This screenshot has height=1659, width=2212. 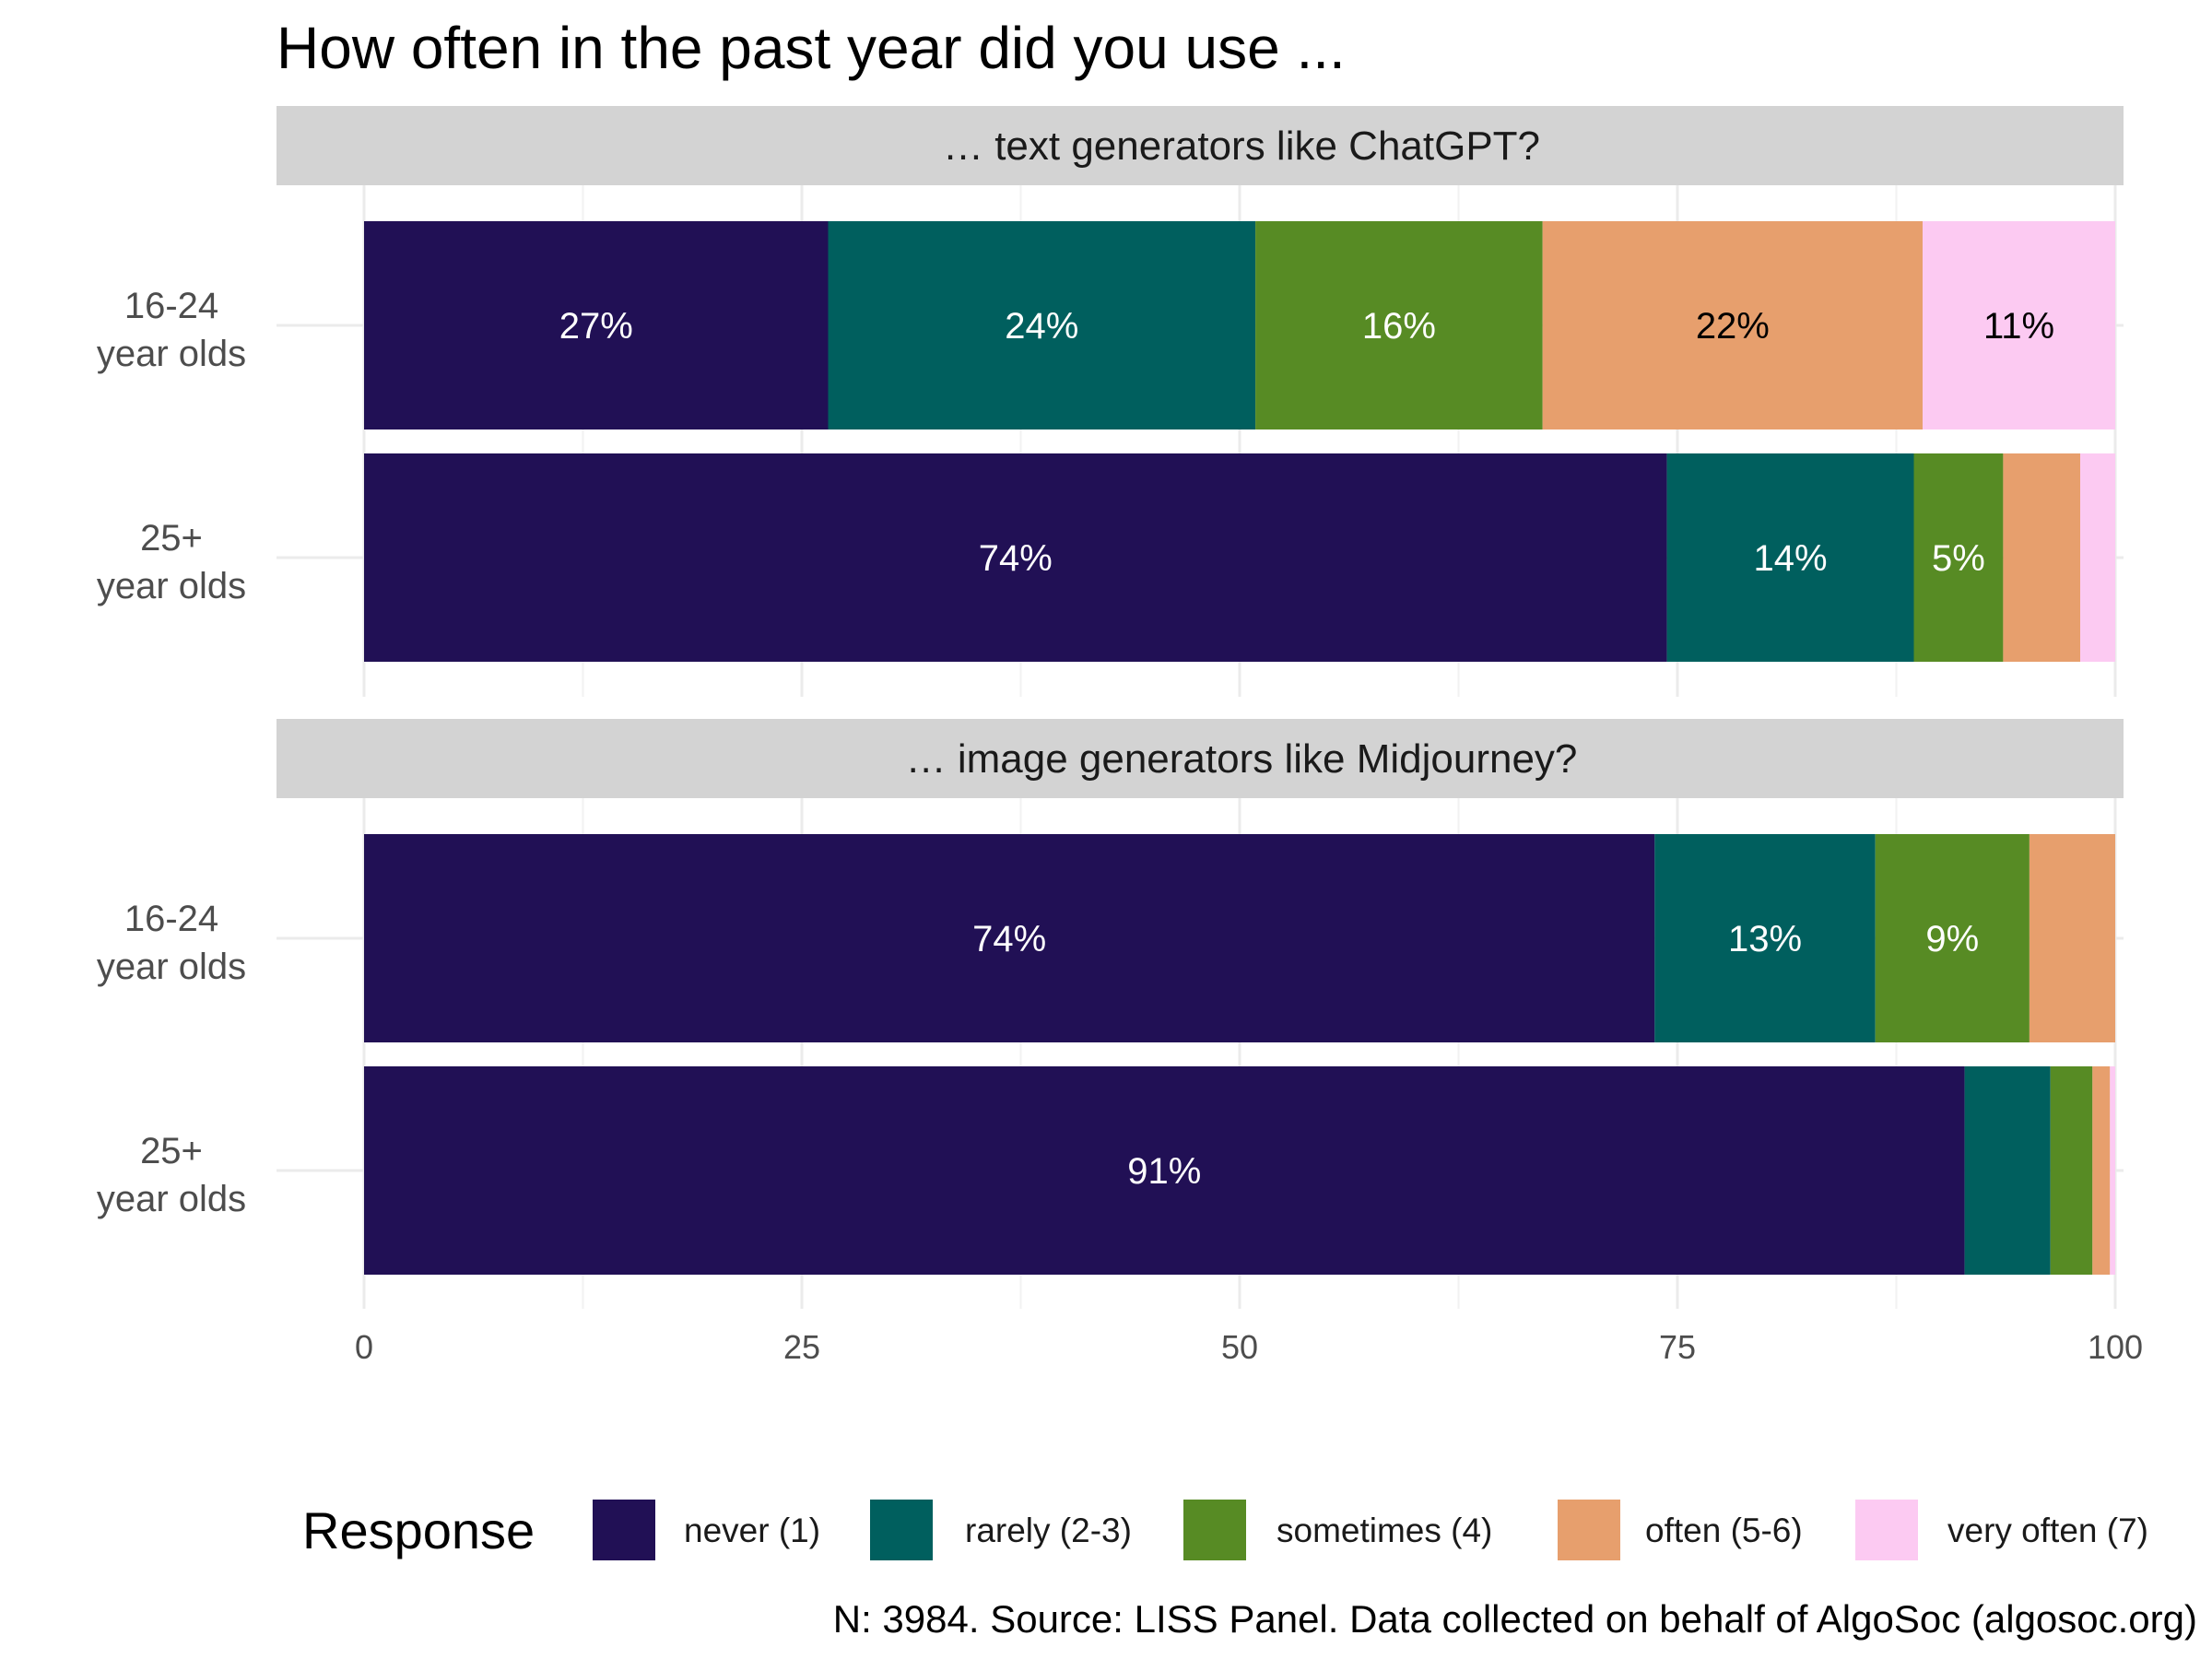 What do you see at coordinates (1724, 1530) in the screenshot?
I see `legend-label: often (5-6)` at bounding box center [1724, 1530].